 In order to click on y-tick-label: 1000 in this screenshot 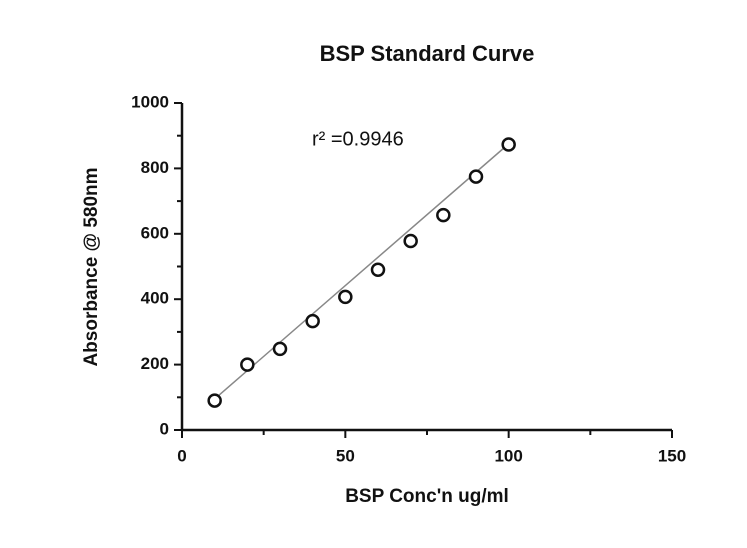, I will do `click(150, 101)`.